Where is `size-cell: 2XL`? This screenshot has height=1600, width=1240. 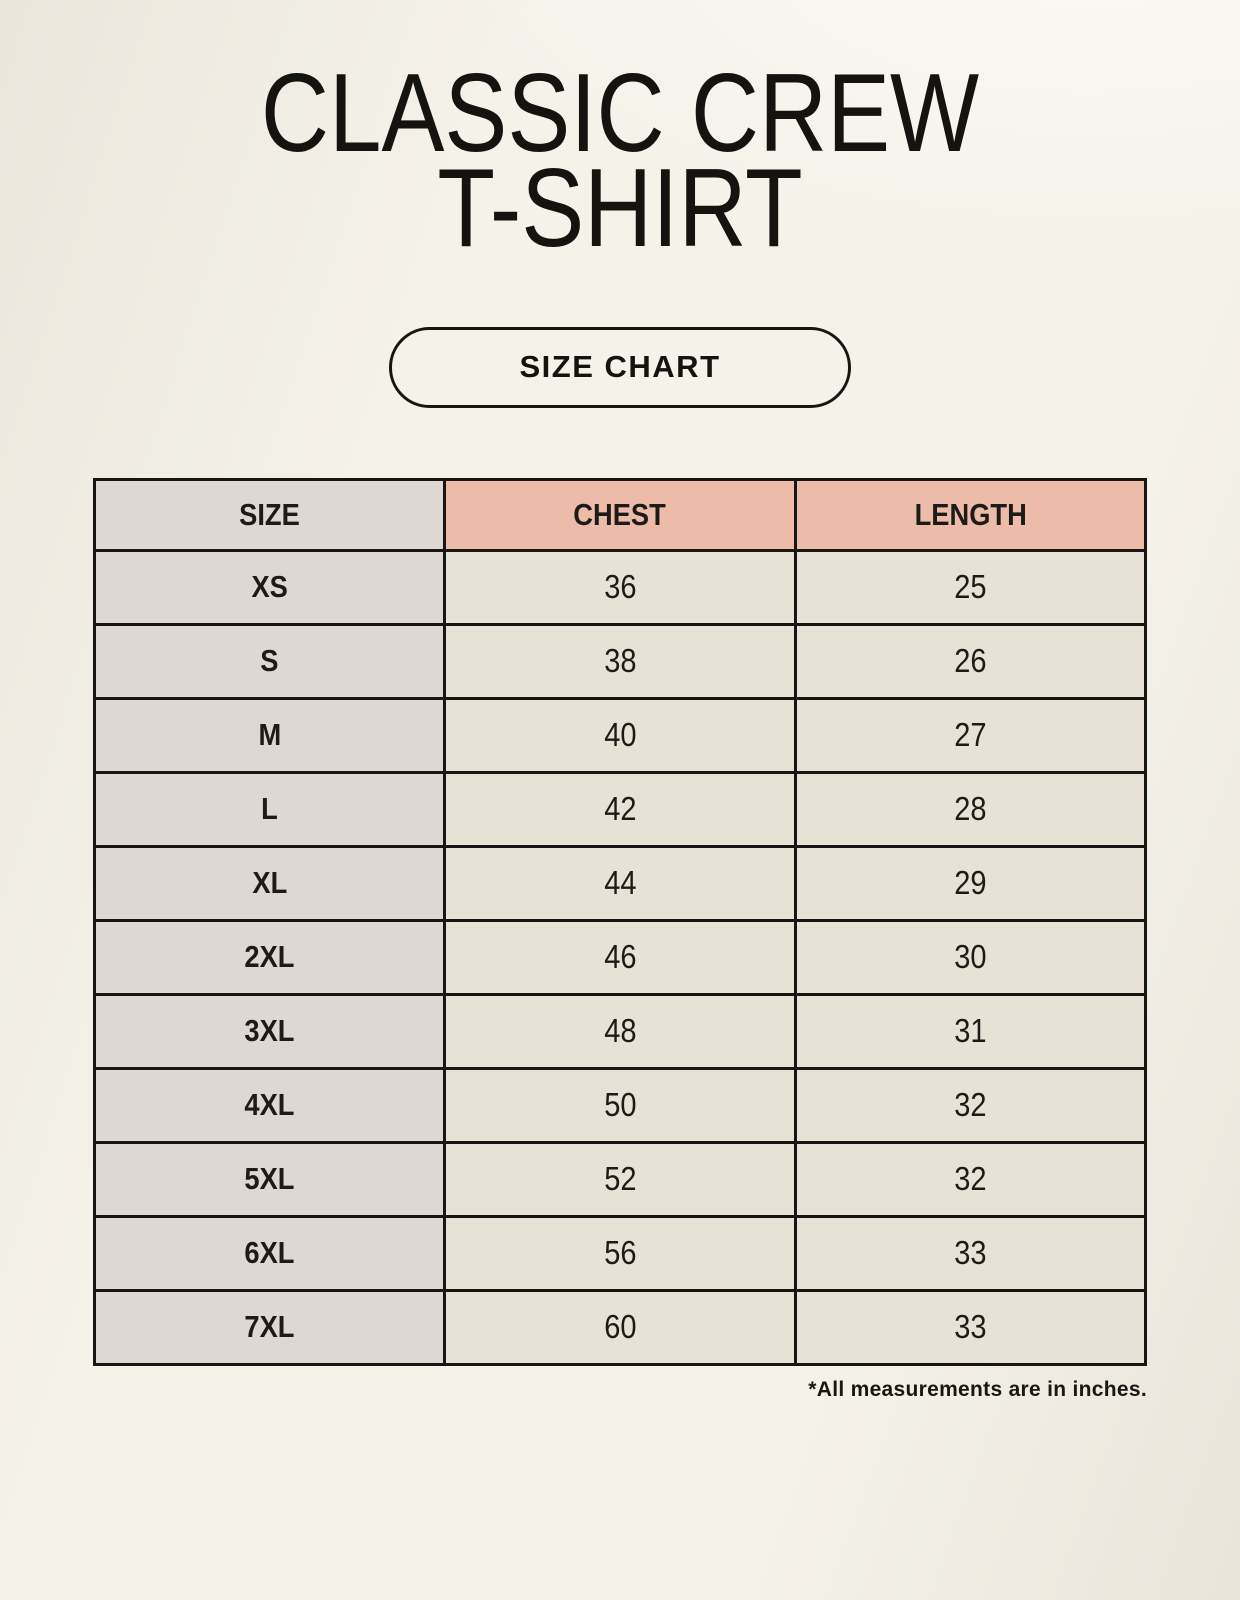 size-cell: 2XL is located at coordinates (269, 957).